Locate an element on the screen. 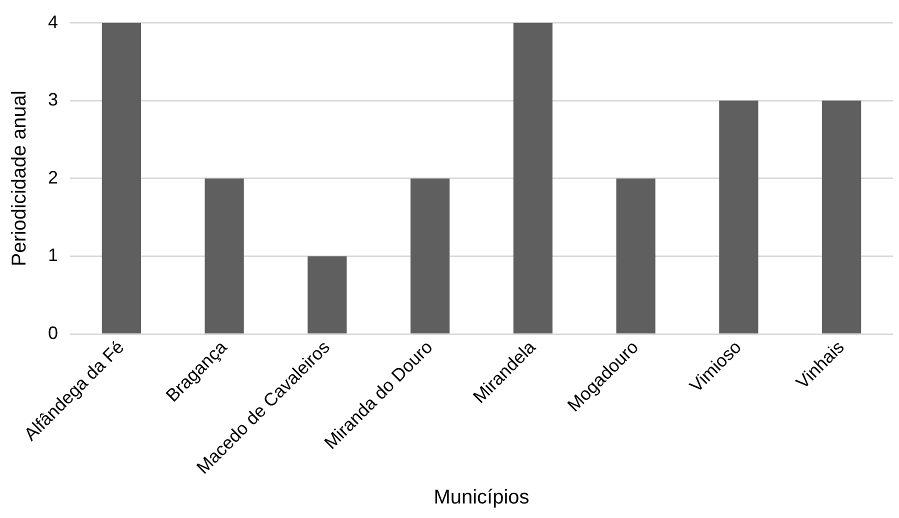 The height and width of the screenshot is (518, 899). y-tick-label: 2 is located at coordinates (53, 177).